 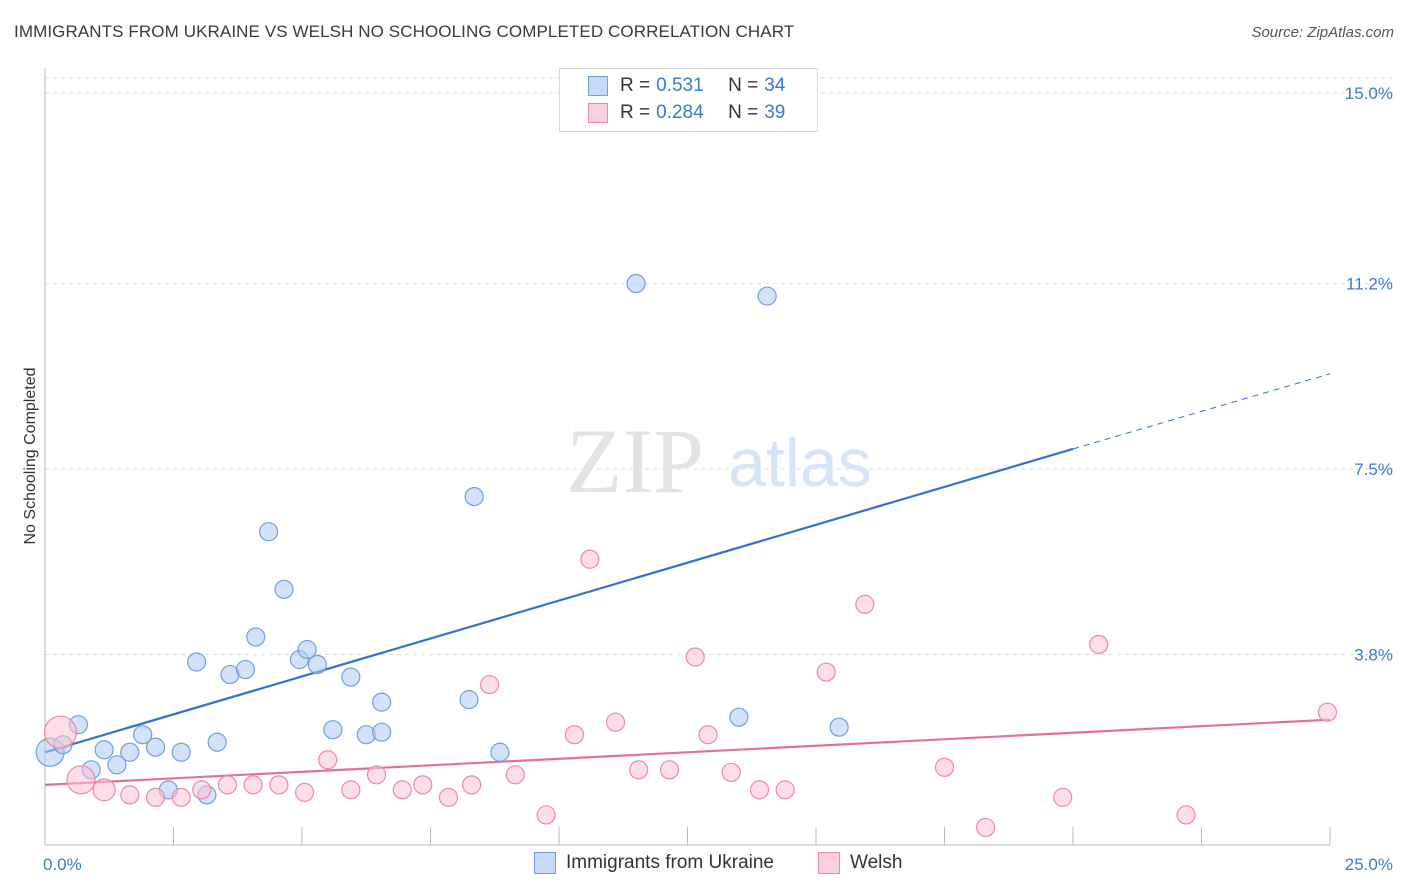 What do you see at coordinates (680, 85) in the screenshot?
I see `legend-r-value: 0.531` at bounding box center [680, 85].